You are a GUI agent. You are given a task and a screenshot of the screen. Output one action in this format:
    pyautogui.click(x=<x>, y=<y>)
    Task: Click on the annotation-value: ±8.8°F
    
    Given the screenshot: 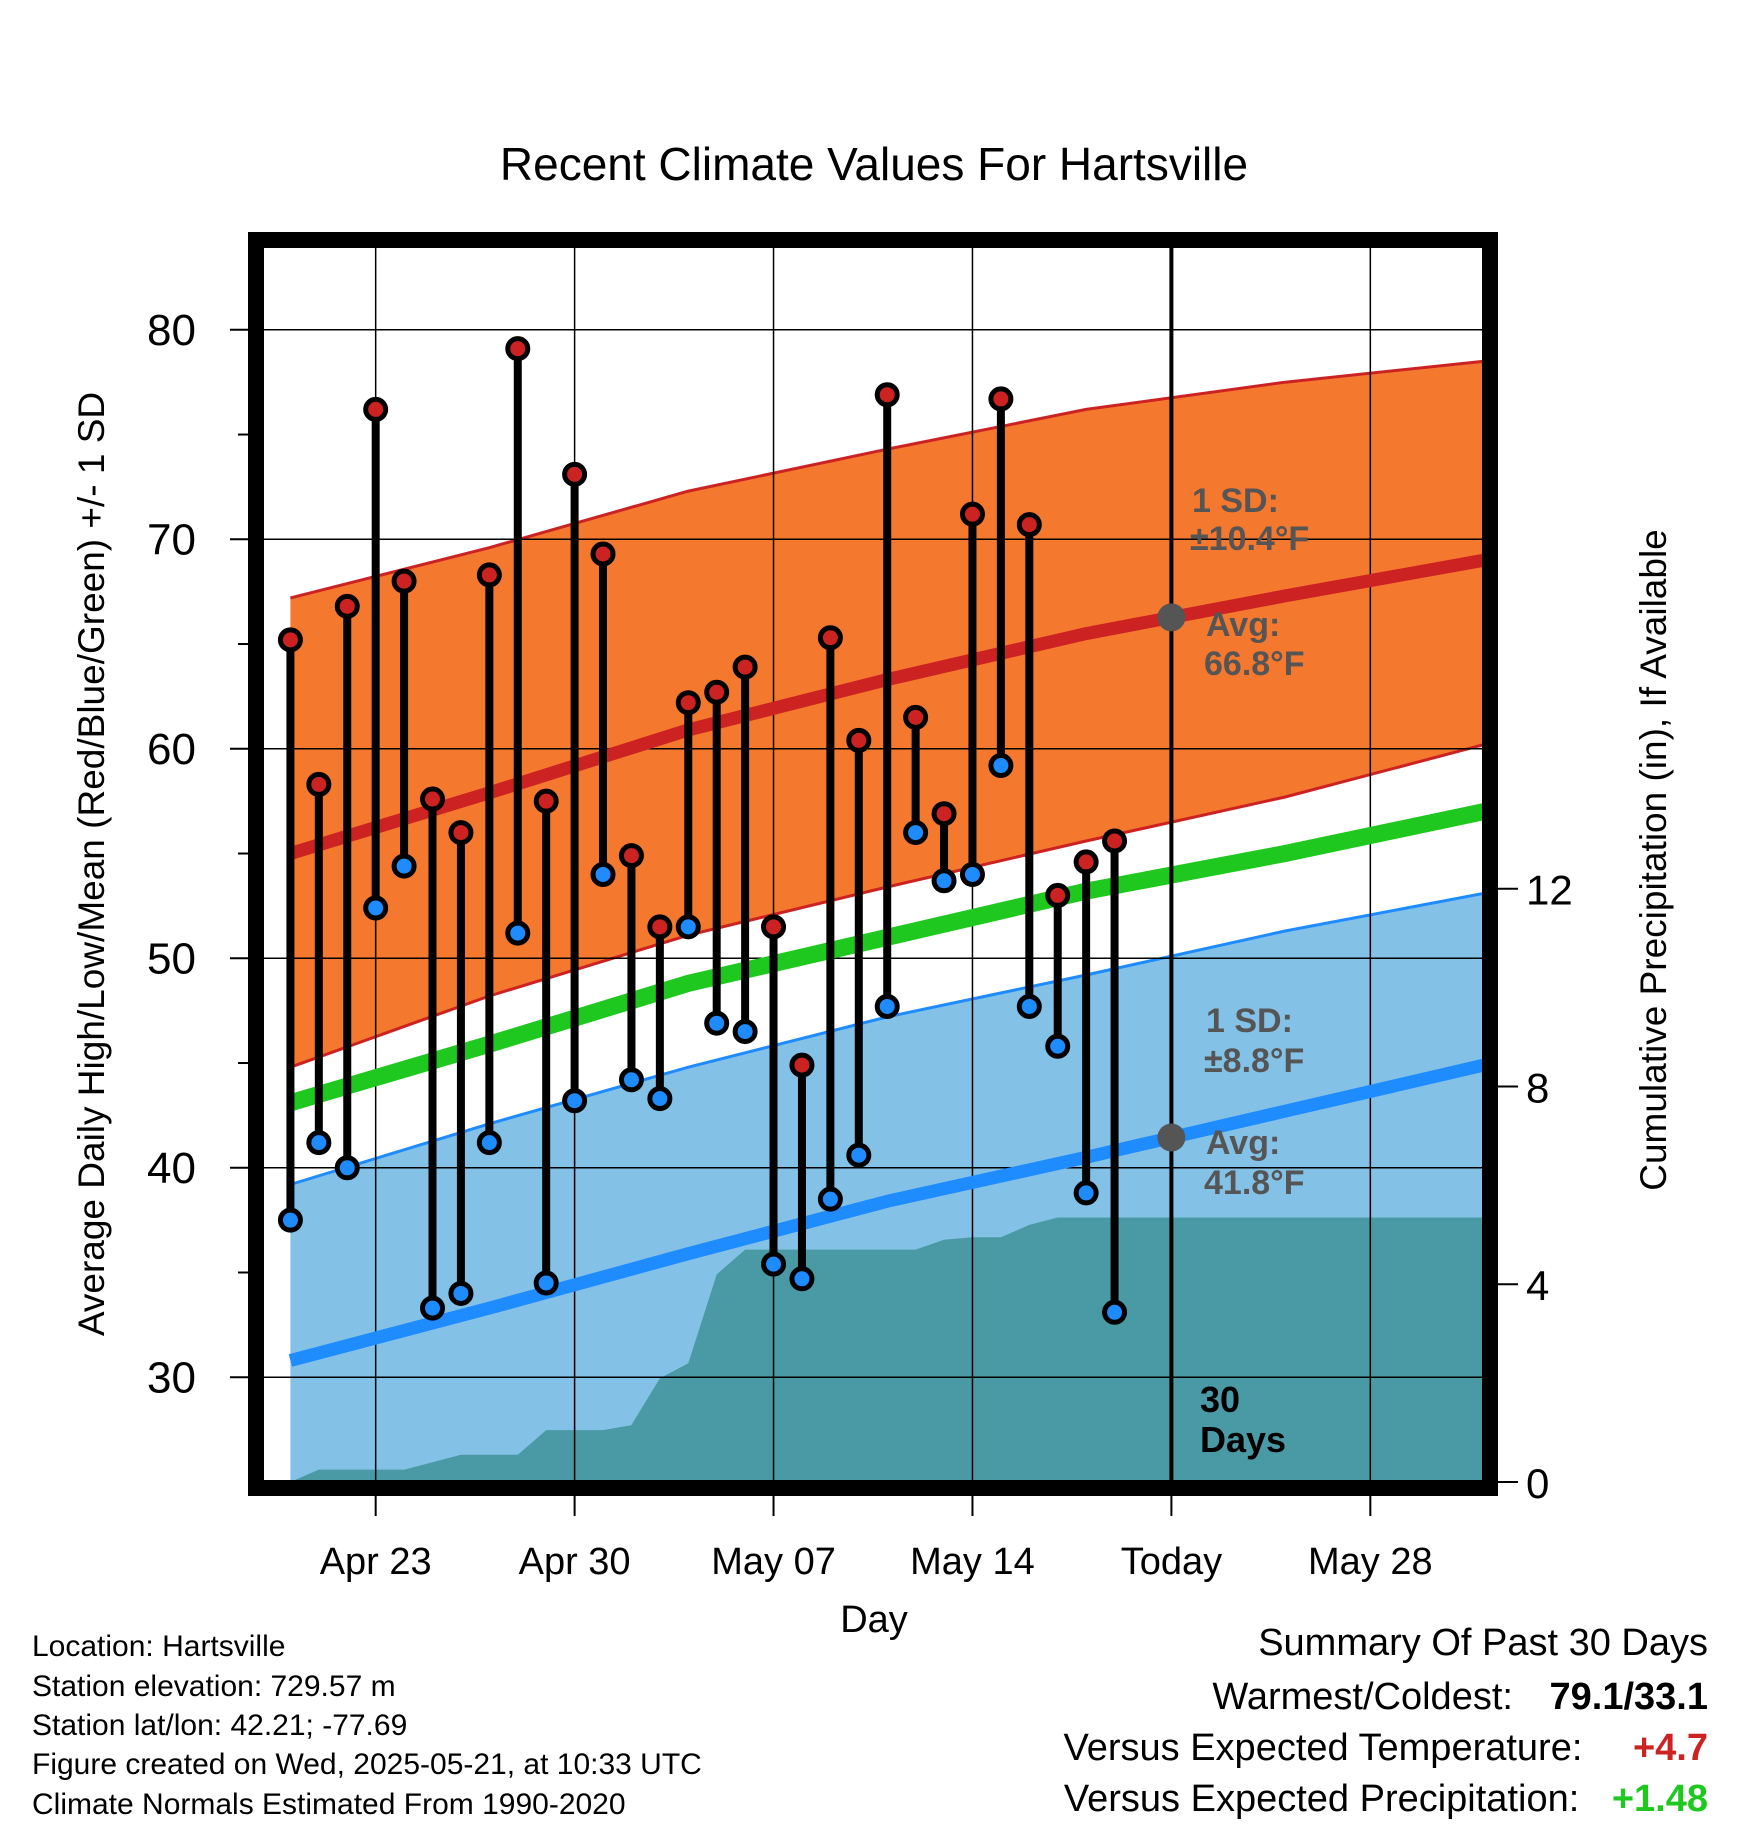 What is the action you would take?
    pyautogui.click(x=1254, y=1061)
    